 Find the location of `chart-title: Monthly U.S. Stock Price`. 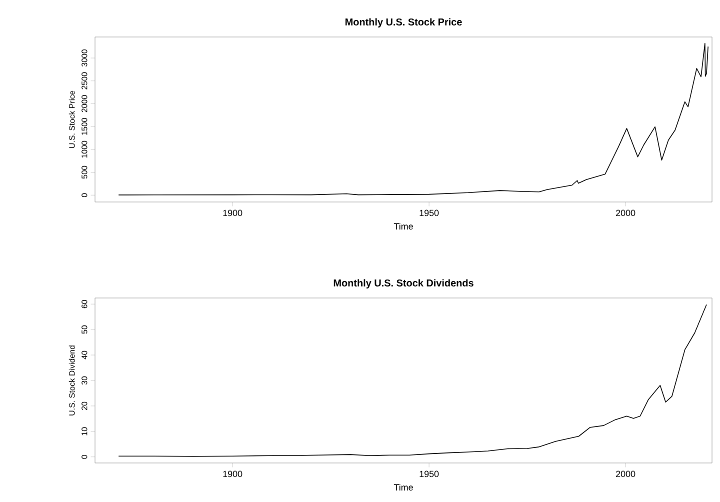

chart-title: Monthly U.S. Stock Price is located at coordinates (404, 23).